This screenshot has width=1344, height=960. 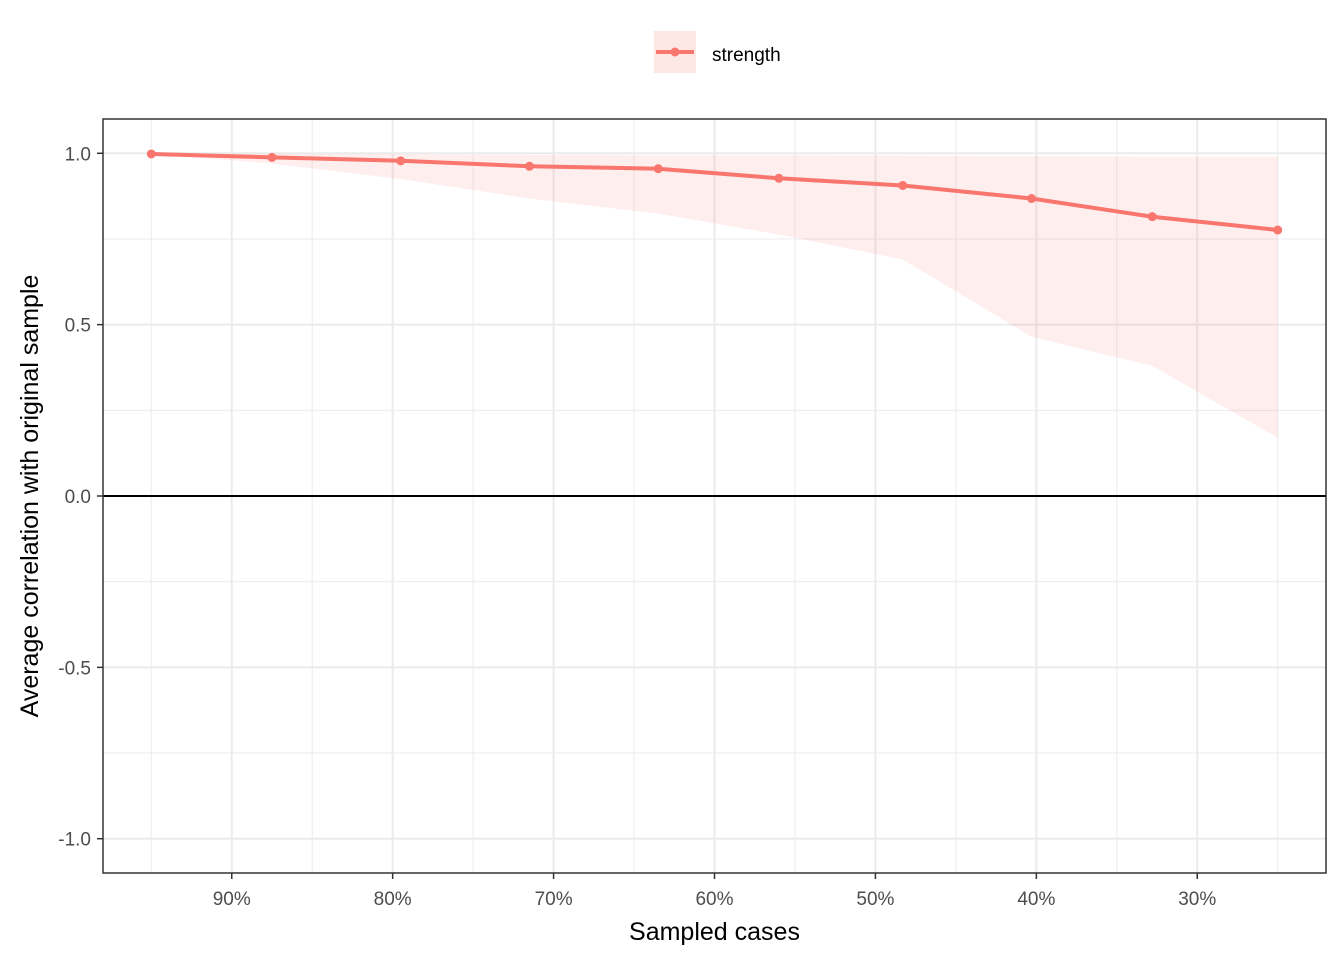 I want to click on y-axis-title: Average correlation with original sample, so click(x=30, y=496).